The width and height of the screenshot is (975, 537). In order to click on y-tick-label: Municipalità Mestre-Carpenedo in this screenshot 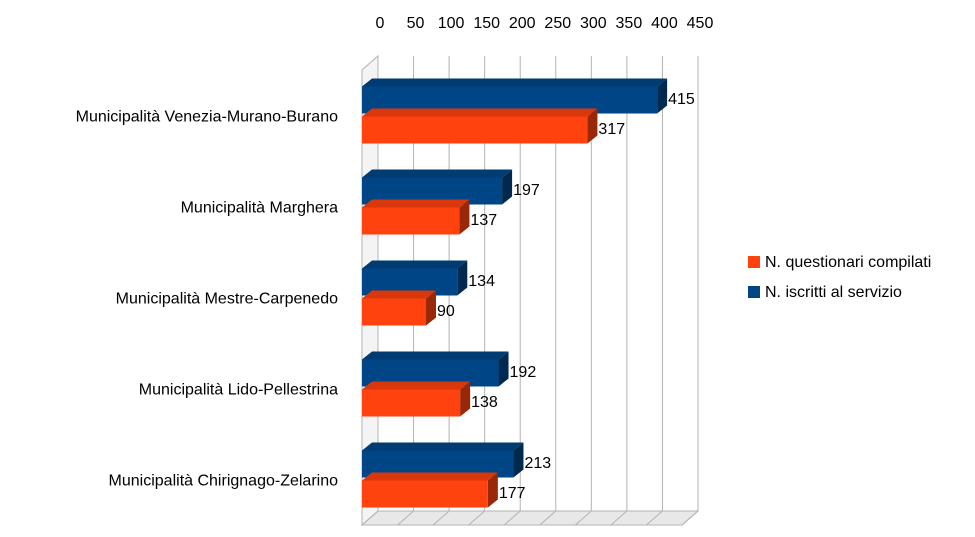, I will do `click(227, 299)`.